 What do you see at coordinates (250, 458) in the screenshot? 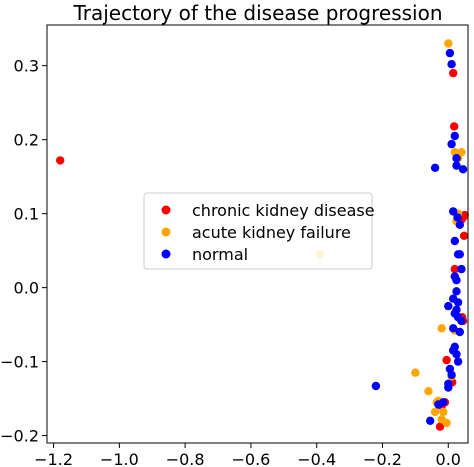
I see `x-tick-label: −0.6` at bounding box center [250, 458].